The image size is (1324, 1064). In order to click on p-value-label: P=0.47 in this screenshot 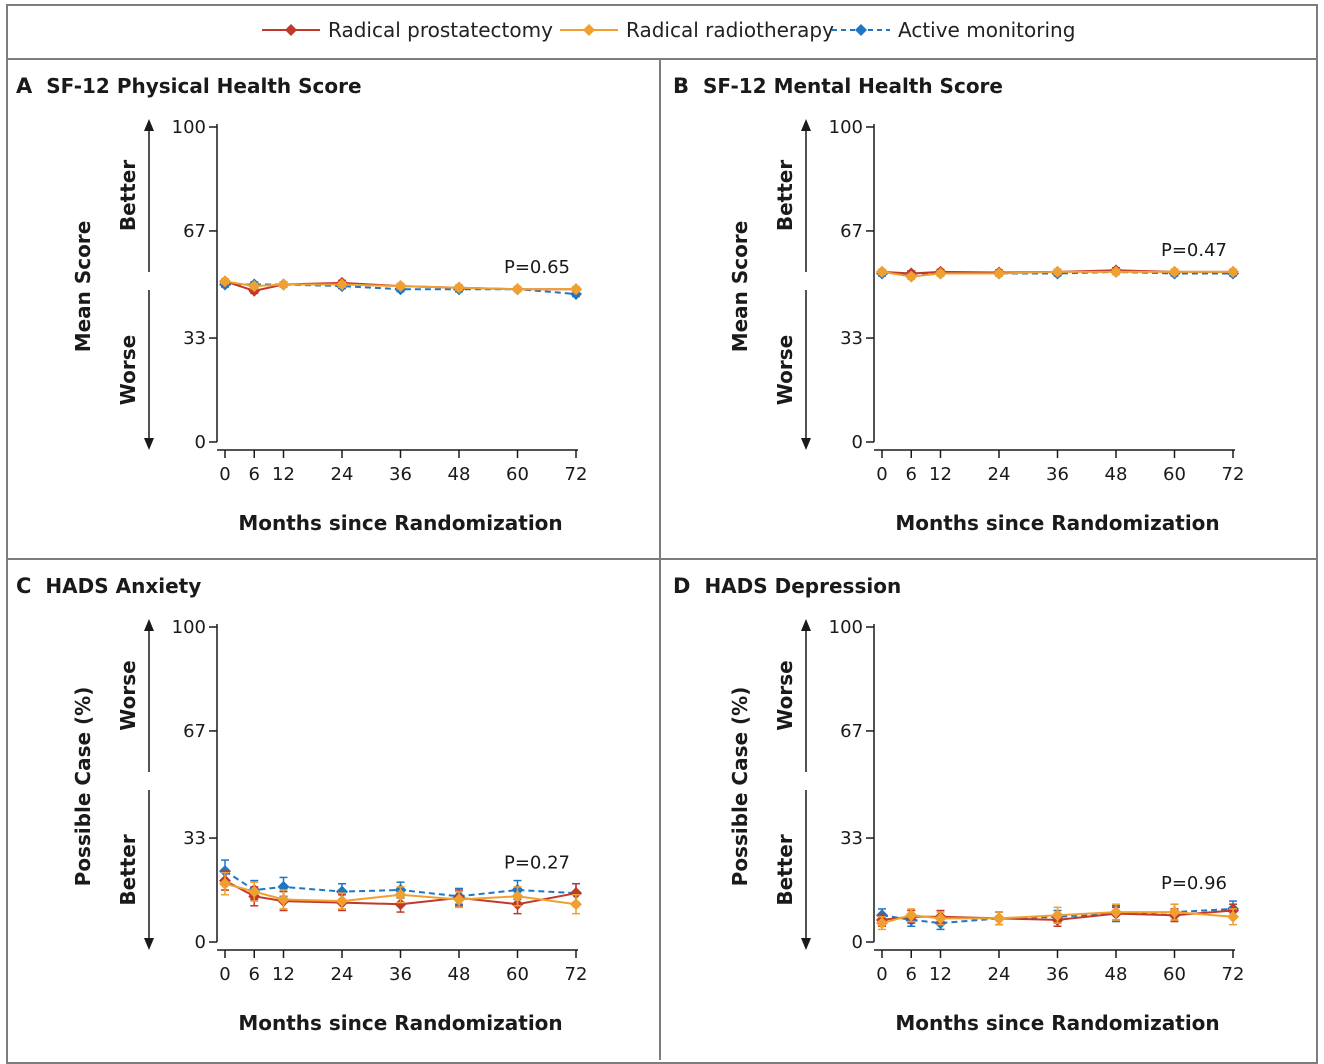, I will do `click(1194, 250)`.